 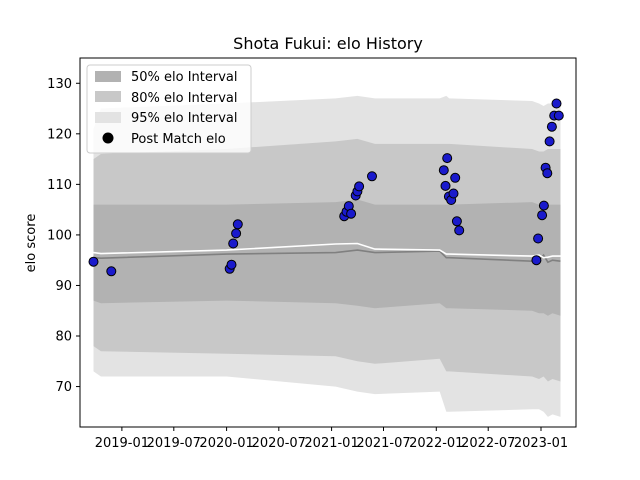 I want to click on legend-label-95: 95% elo Interval, so click(x=184, y=118).